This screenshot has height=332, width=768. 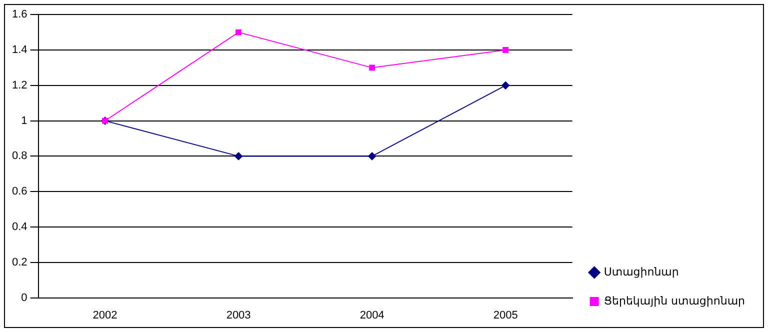 What do you see at coordinates (20, 192) in the screenshot?
I see `y-tick-label: 0.6` at bounding box center [20, 192].